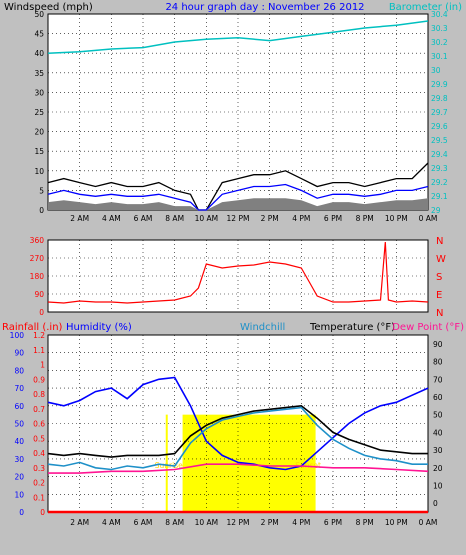 The height and width of the screenshot is (555, 466). Describe the element at coordinates (39, 438) in the screenshot. I see `rain-y-tick: 0.5` at that location.